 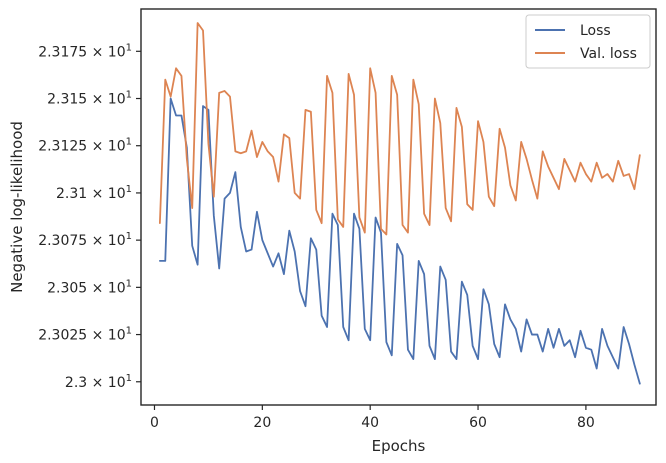 What do you see at coordinates (94, 193) in the screenshot?
I see `y-tick-label: 2.31 × 10¹` at bounding box center [94, 193].